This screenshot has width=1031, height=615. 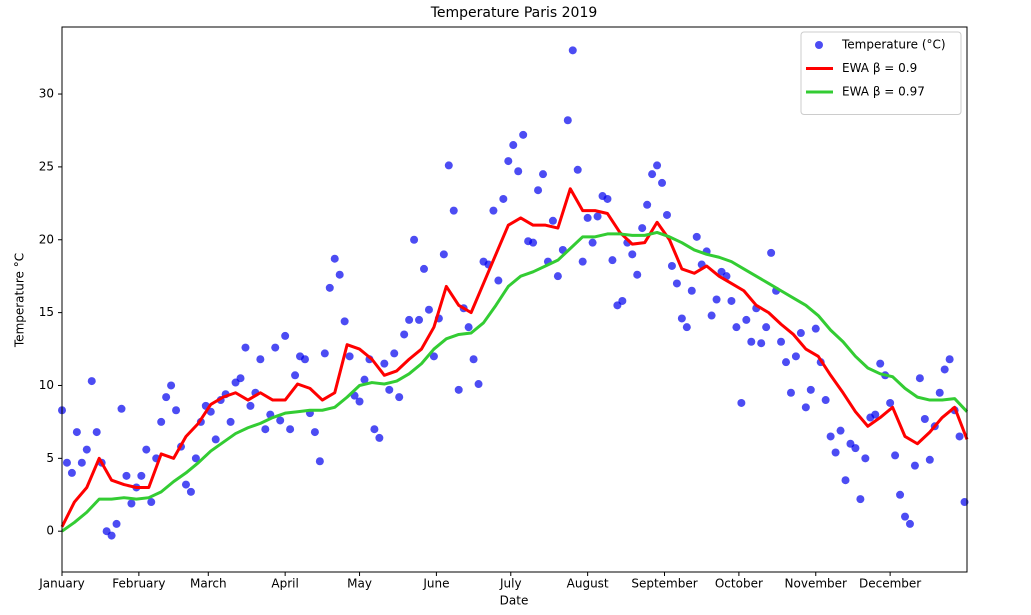 What do you see at coordinates (284, 584) in the screenshot?
I see `x-tick-label: April` at bounding box center [284, 584].